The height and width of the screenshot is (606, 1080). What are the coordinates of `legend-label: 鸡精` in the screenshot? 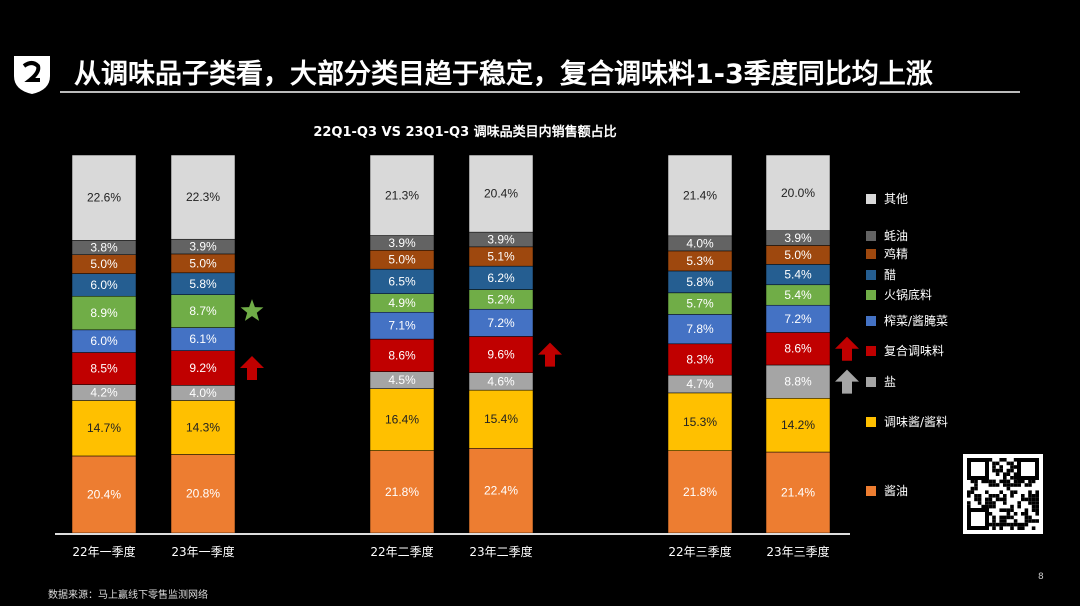 It's located at (896, 253).